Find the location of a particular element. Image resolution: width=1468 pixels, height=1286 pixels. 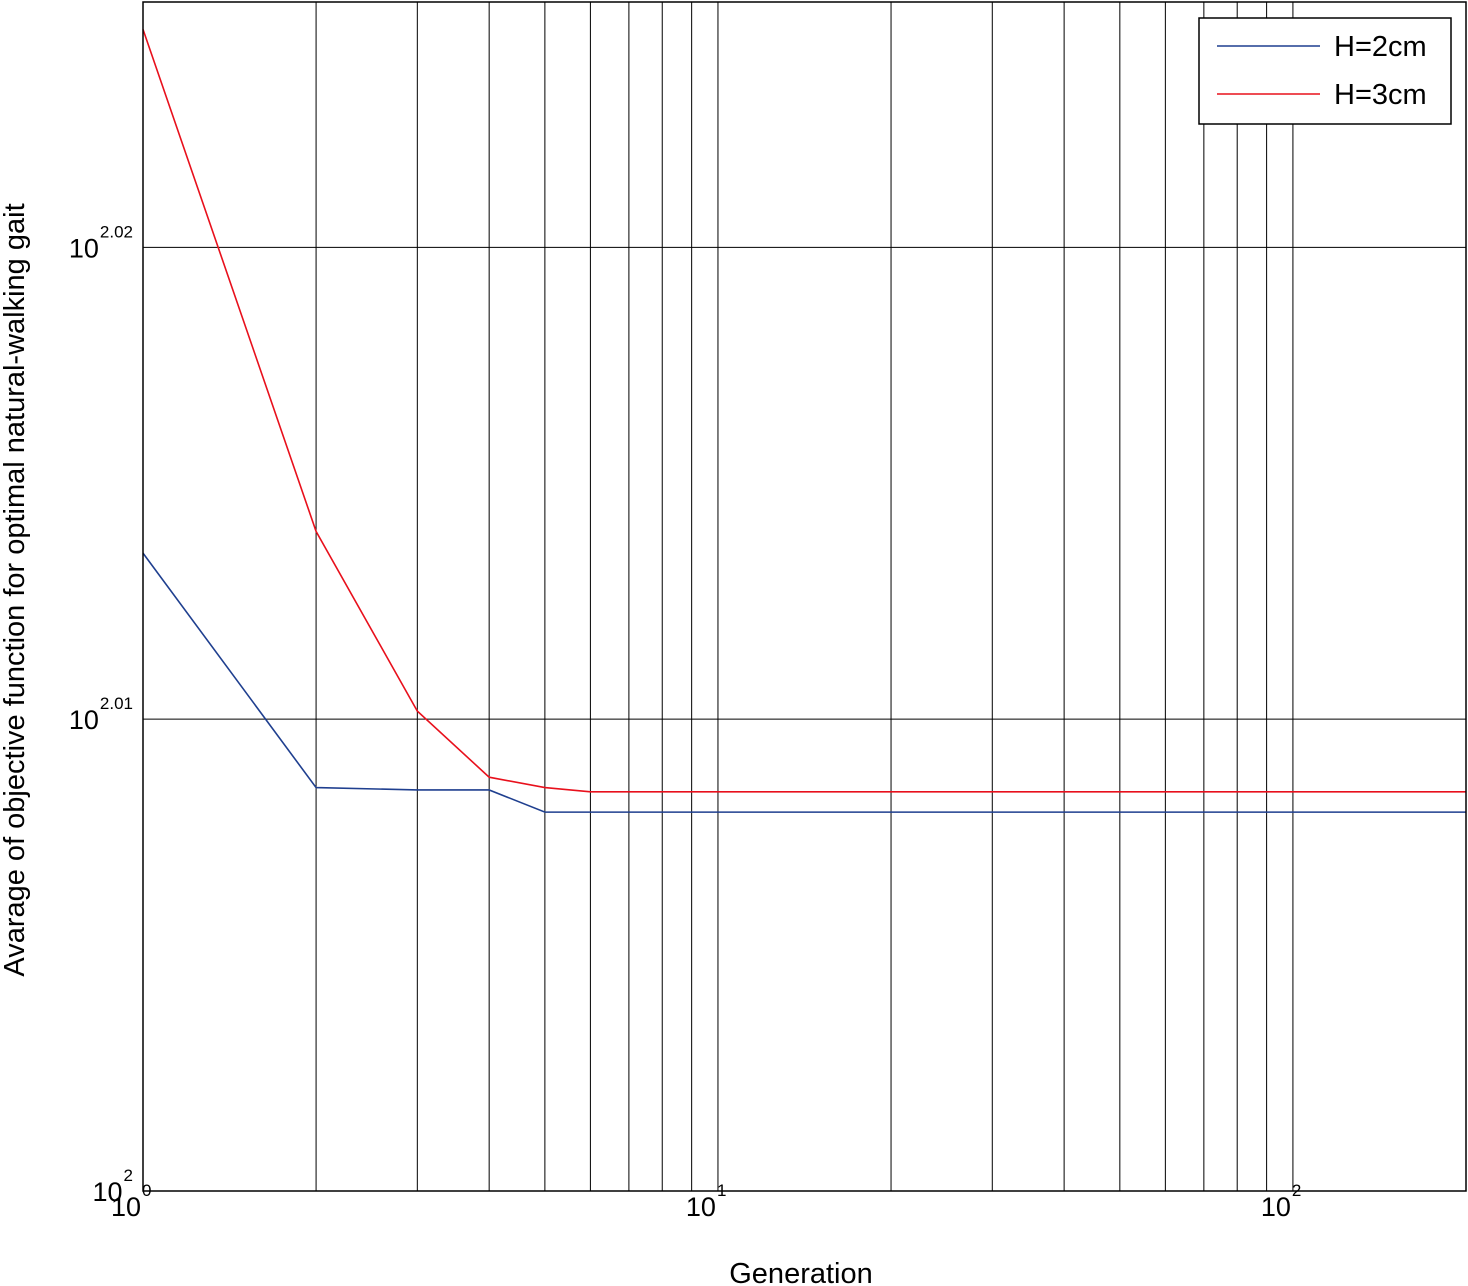

legend-label-h3cm: H=3cm is located at coordinates (1380, 95).